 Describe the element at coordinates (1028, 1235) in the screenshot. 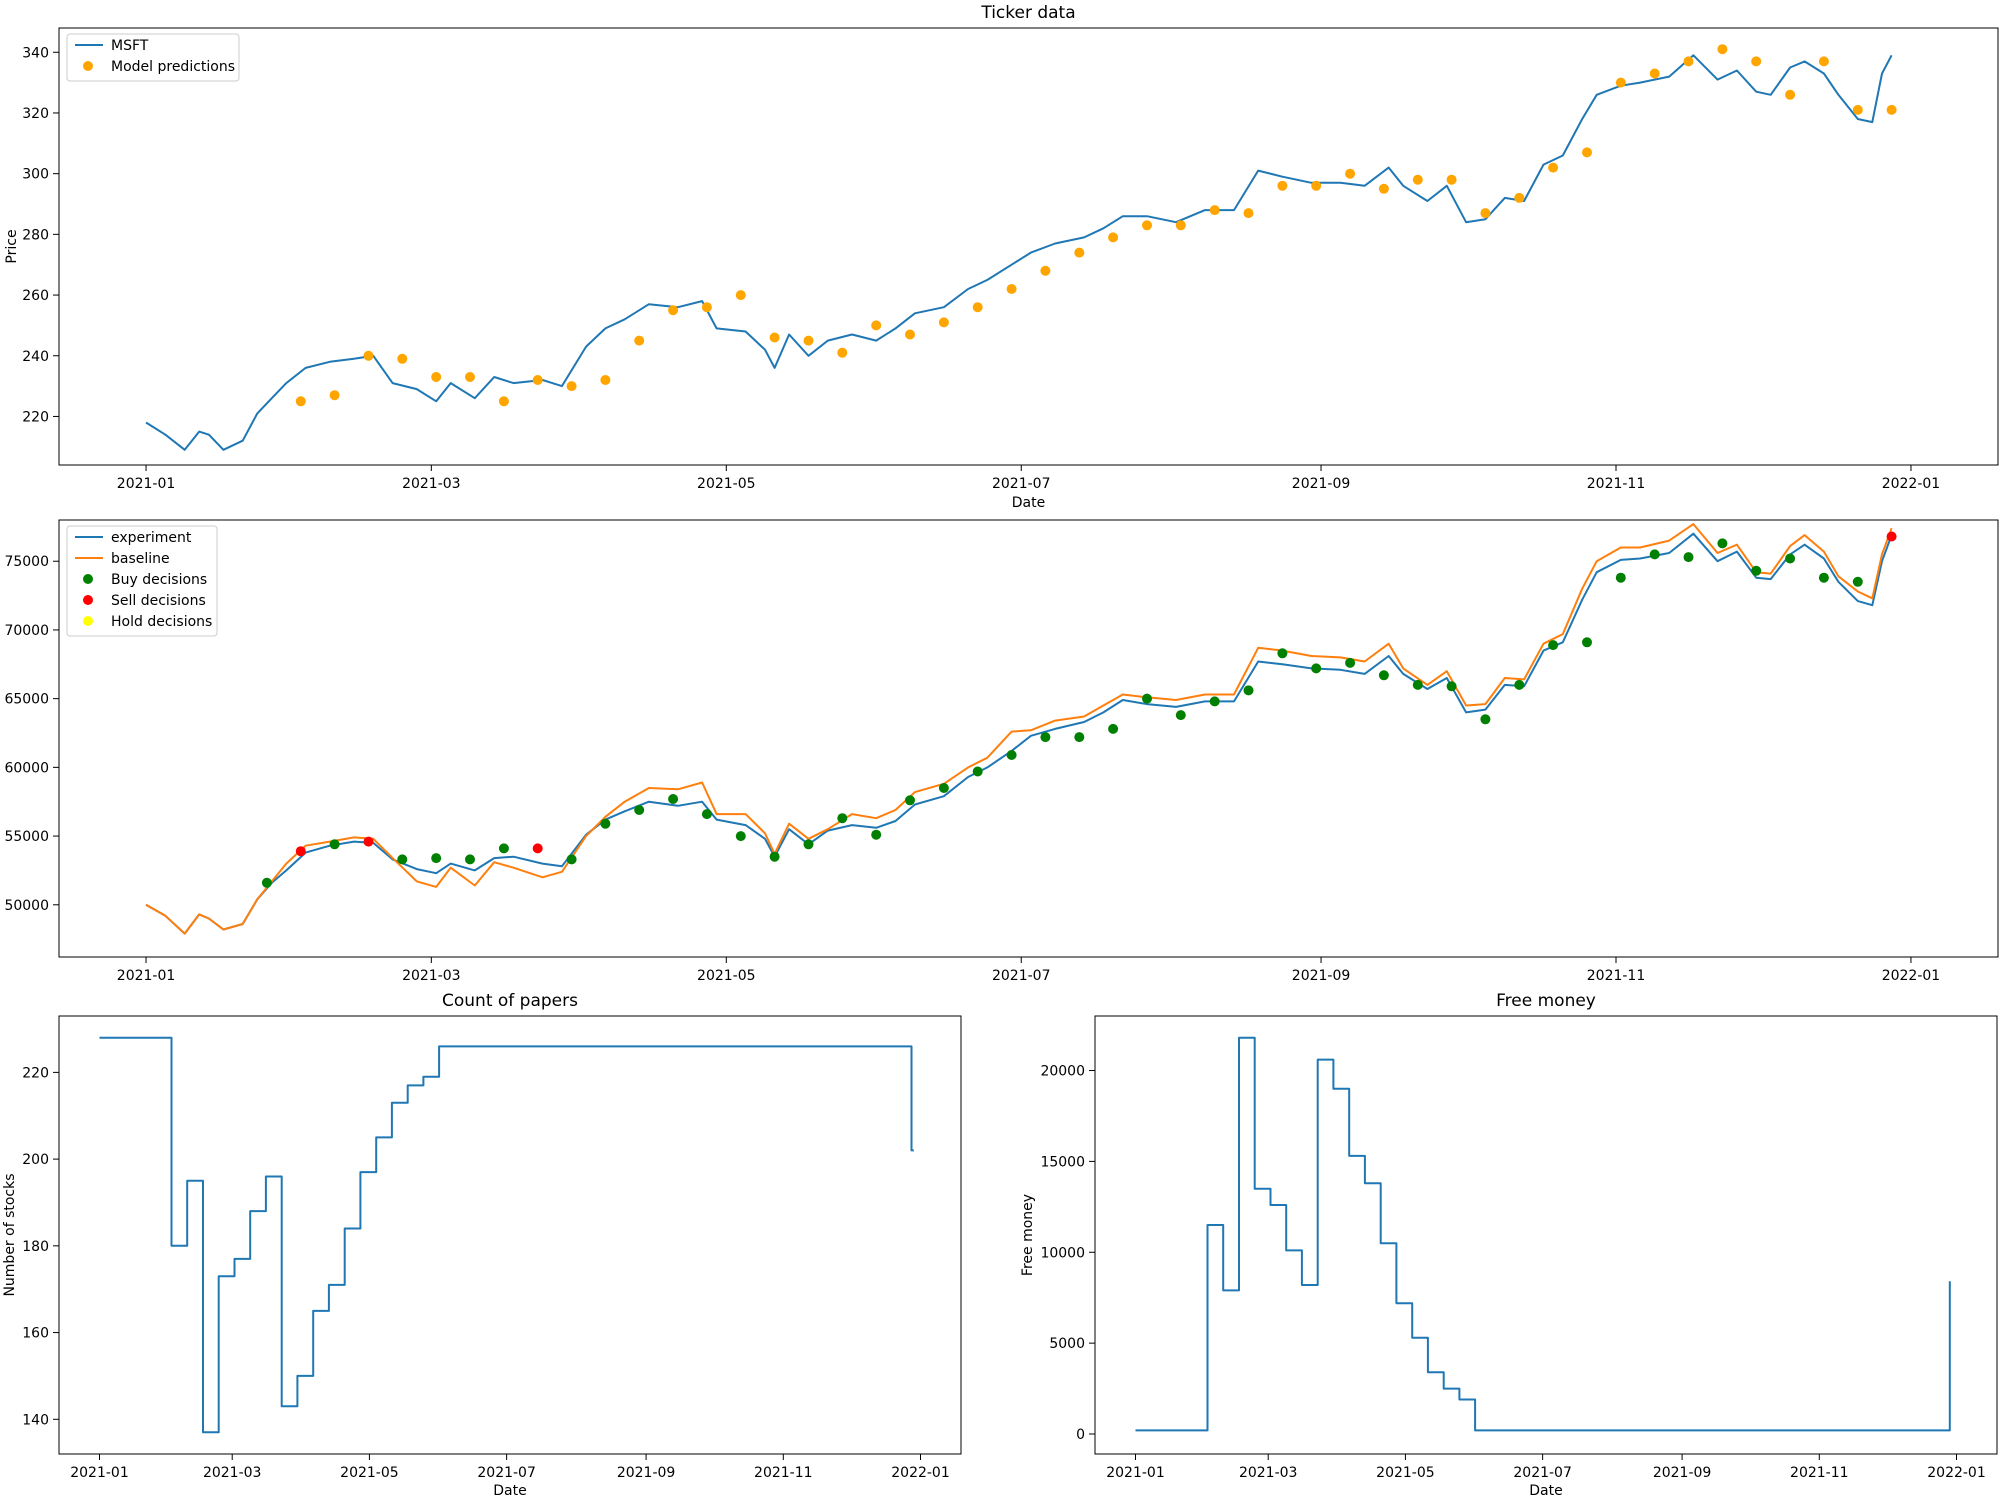

I see `y-axis-label: Free money` at that location.